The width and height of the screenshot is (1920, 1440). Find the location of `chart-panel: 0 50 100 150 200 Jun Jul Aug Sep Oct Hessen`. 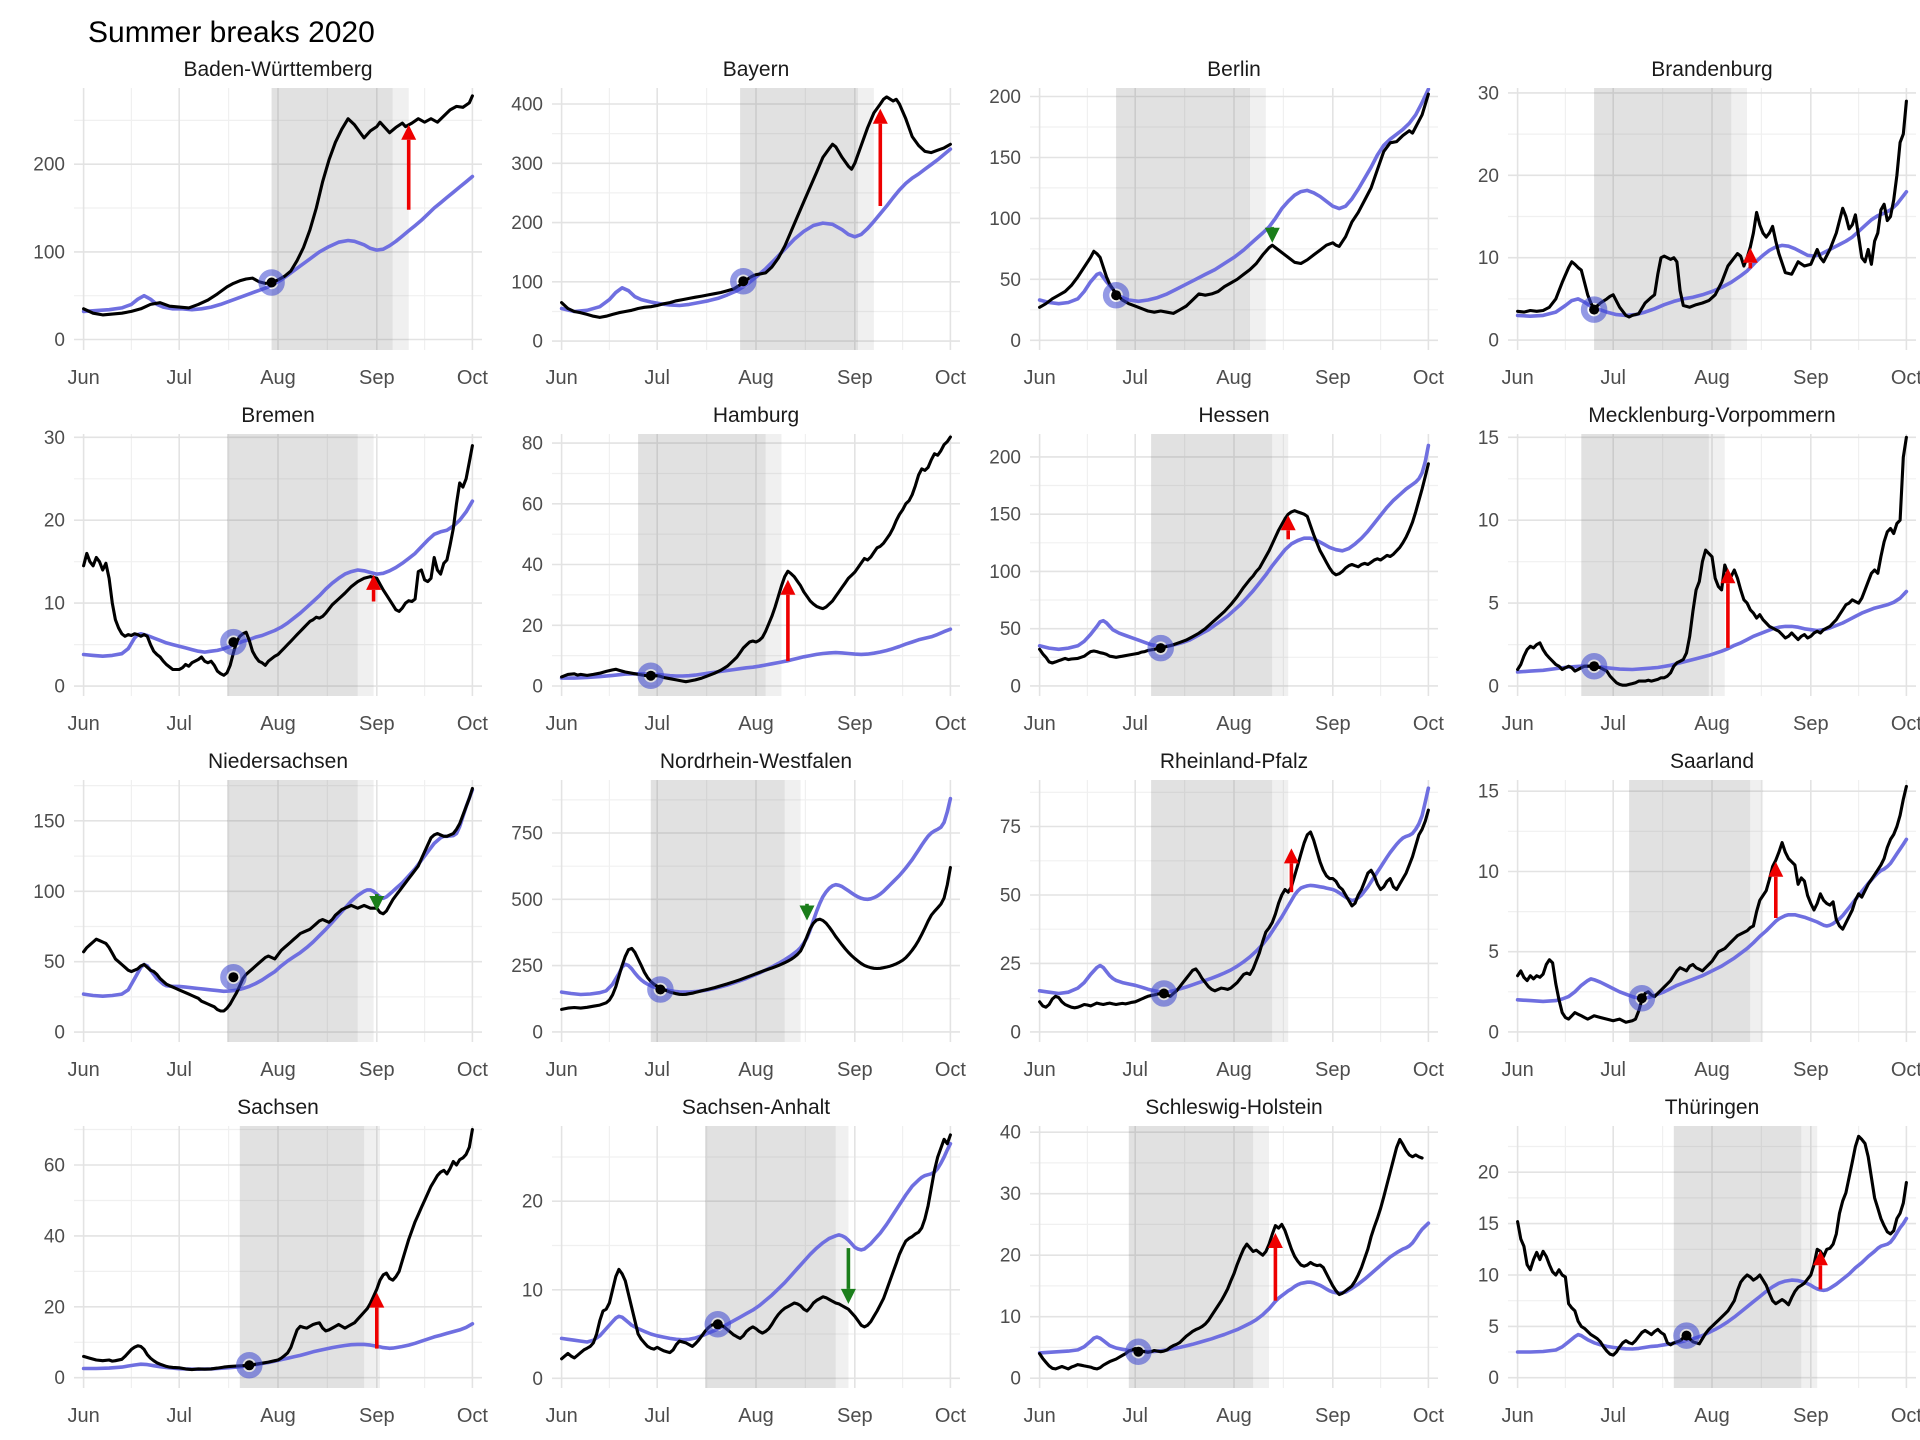

chart-panel: 0 50 100 150 200 Jun Jul Aug Sep Oct Hessen is located at coordinates (1211, 573).